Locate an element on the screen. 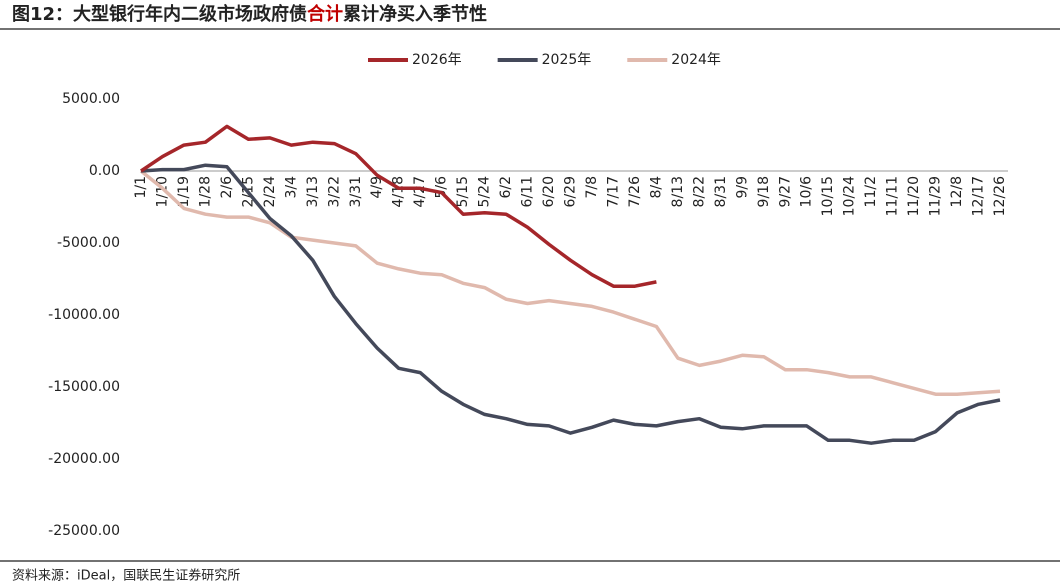  legend-label: 2026年 is located at coordinates (437, 60).